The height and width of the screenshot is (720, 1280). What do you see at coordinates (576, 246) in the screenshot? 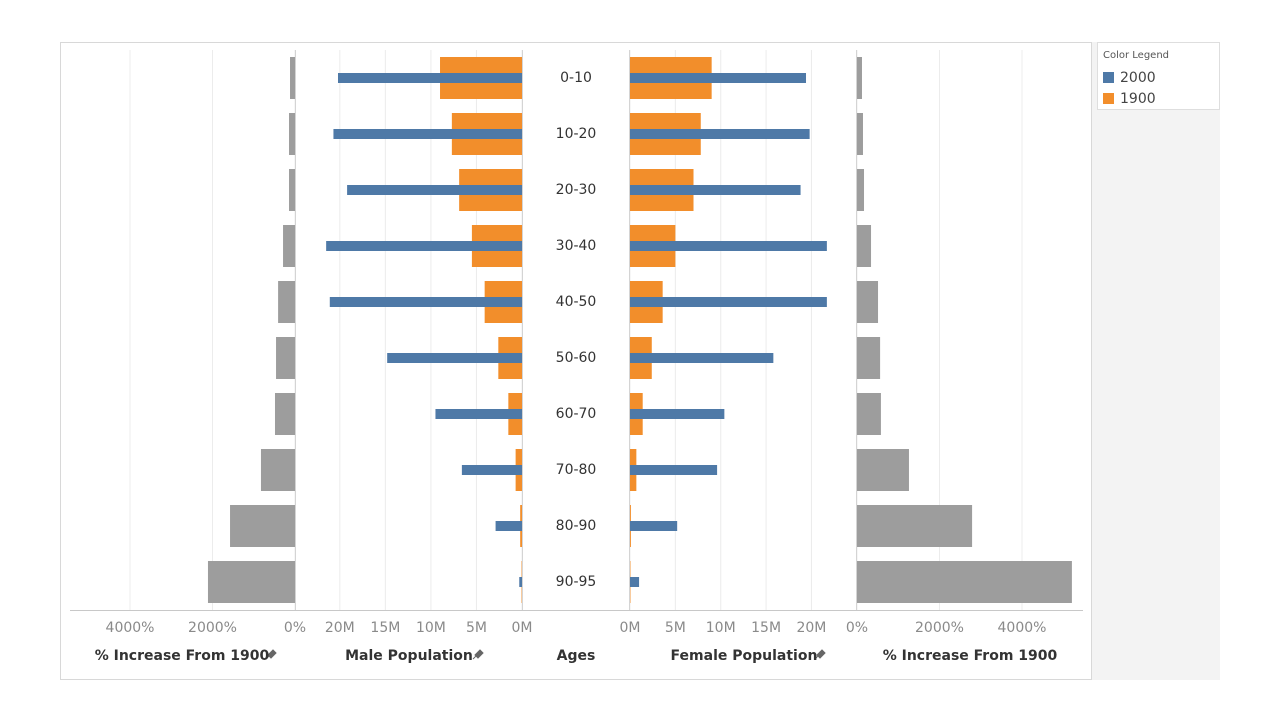
I see `category-label: 30-40` at bounding box center [576, 246].